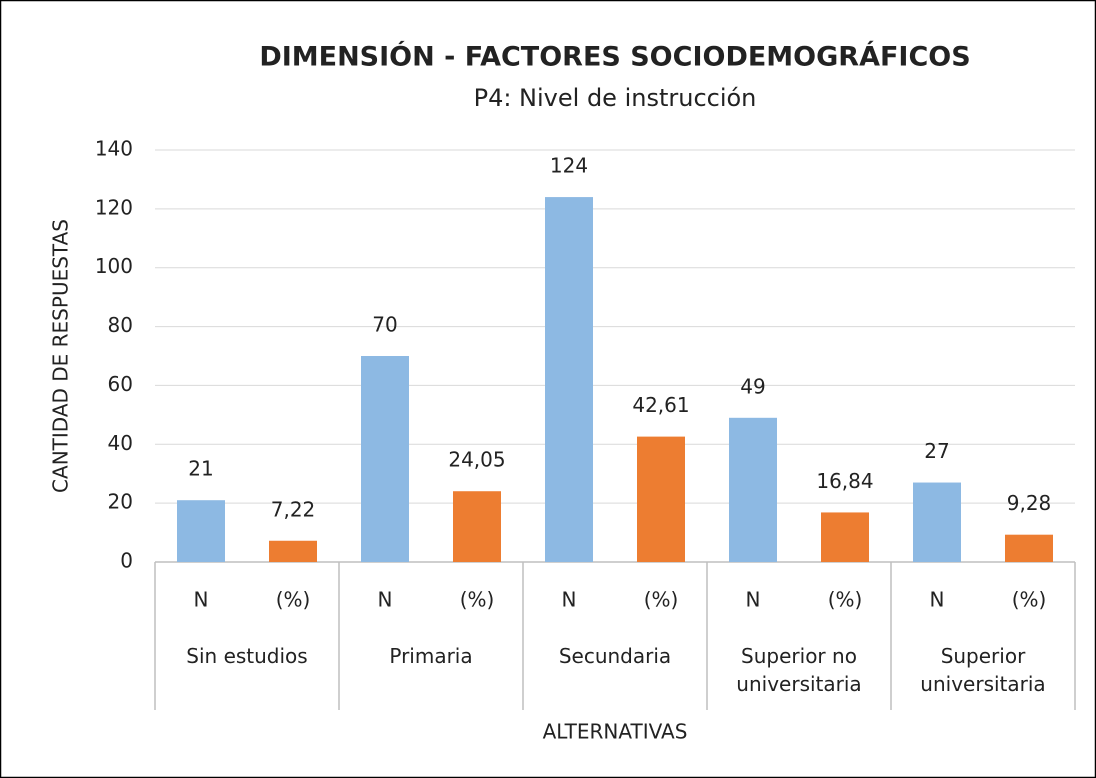 This screenshot has width=1096, height=778. What do you see at coordinates (200, 469) in the screenshot?
I see `data-label: 21` at bounding box center [200, 469].